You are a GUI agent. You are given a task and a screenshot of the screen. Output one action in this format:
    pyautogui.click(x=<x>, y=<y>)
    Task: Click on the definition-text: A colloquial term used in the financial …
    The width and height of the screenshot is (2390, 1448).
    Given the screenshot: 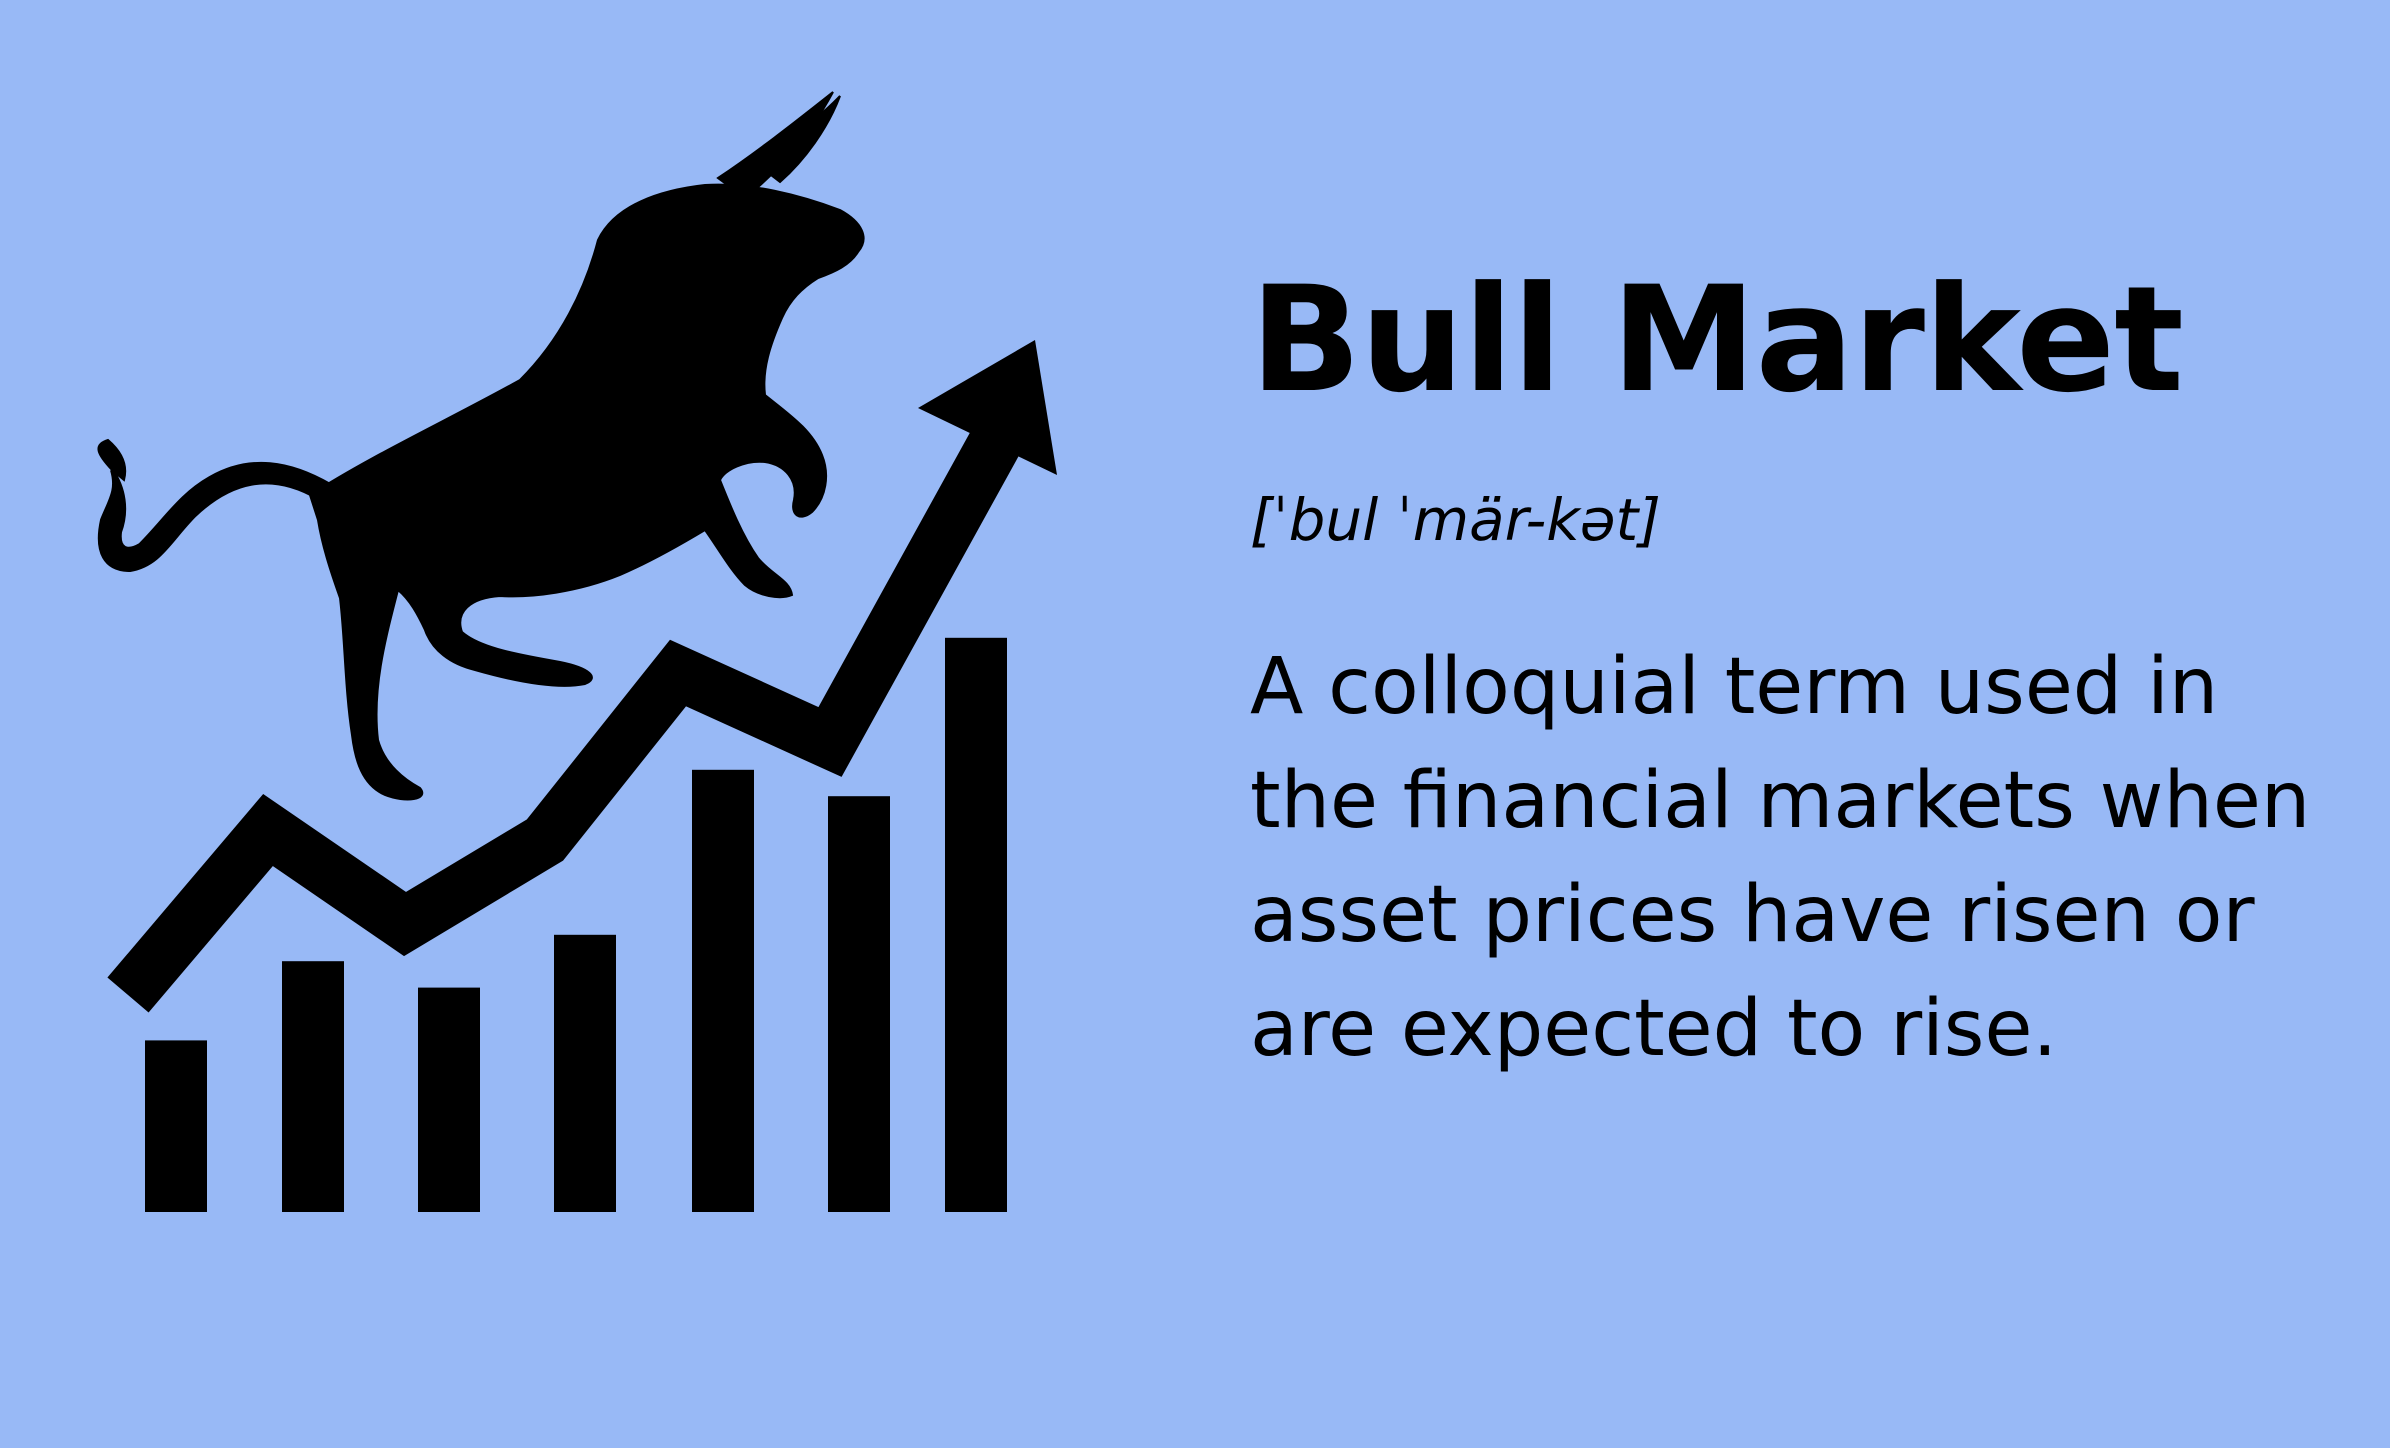 What is the action you would take?
    pyautogui.click(x=1800, y=858)
    